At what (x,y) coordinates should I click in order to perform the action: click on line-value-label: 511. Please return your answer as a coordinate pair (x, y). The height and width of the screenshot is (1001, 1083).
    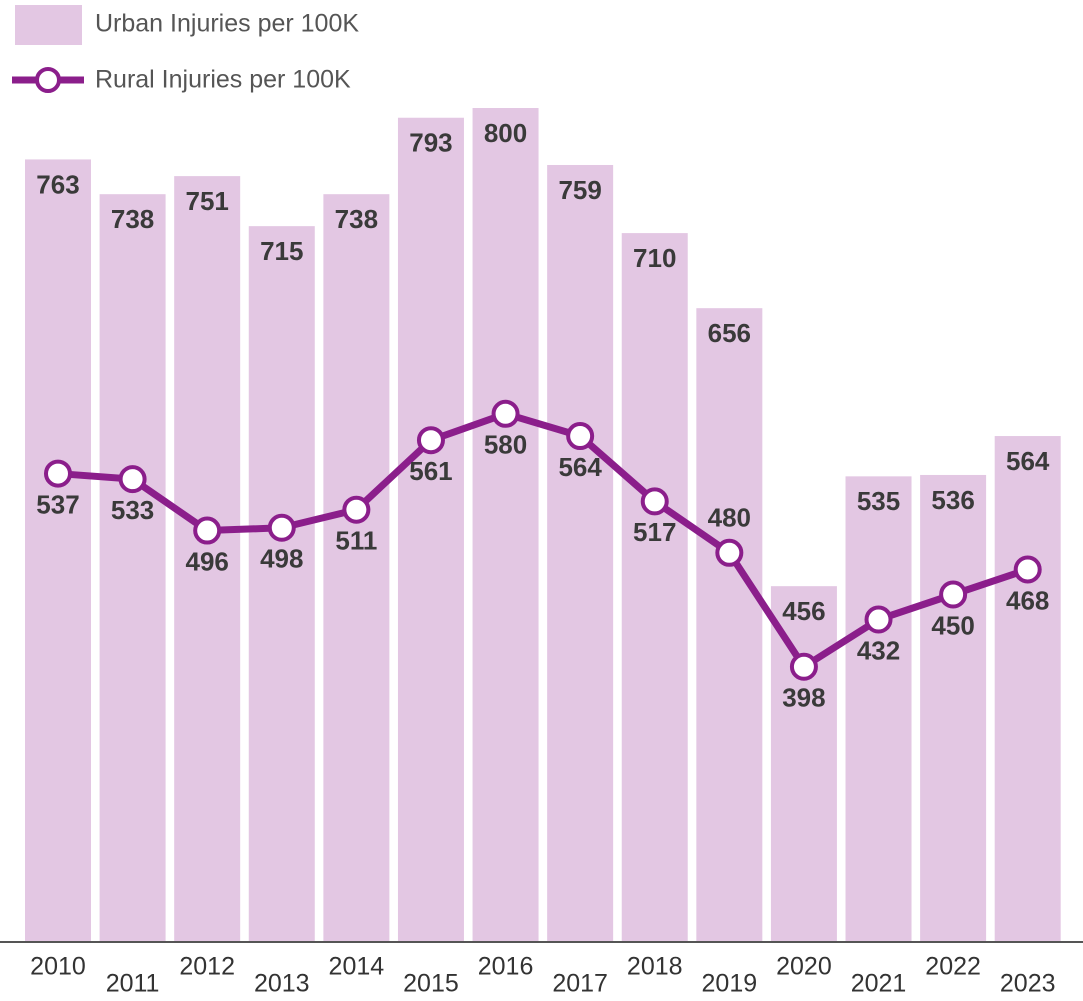
    Looking at the image, I should click on (356, 541).